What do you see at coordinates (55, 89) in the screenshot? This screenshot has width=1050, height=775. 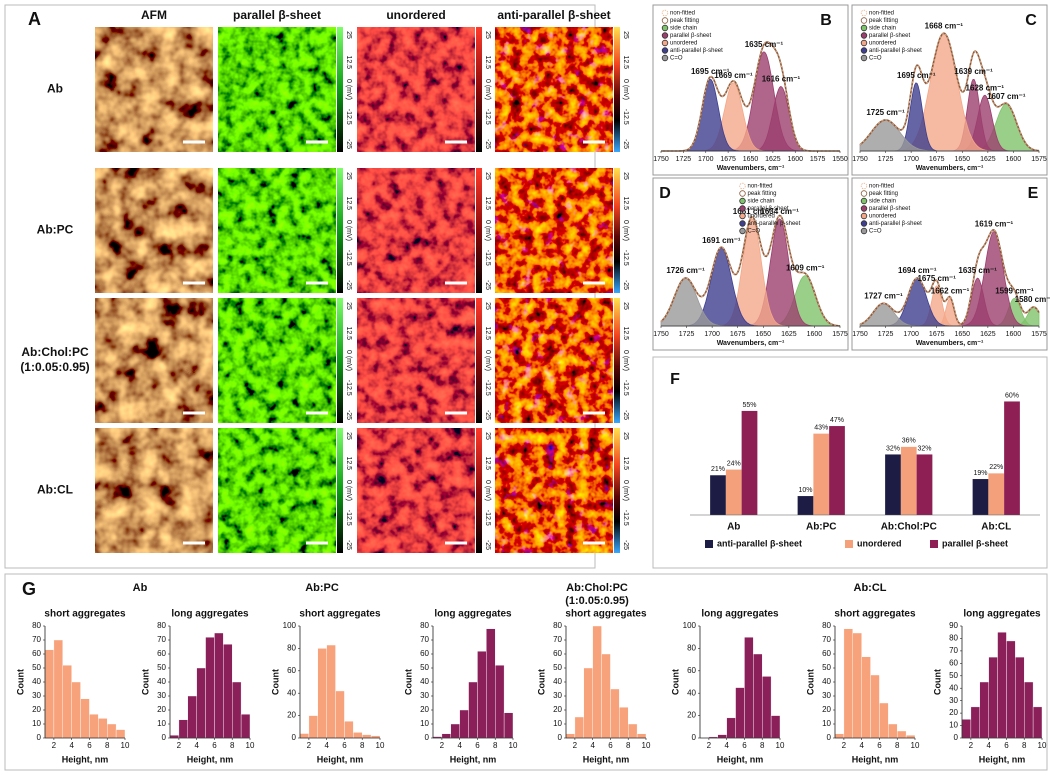 I see `row-label: Ab` at bounding box center [55, 89].